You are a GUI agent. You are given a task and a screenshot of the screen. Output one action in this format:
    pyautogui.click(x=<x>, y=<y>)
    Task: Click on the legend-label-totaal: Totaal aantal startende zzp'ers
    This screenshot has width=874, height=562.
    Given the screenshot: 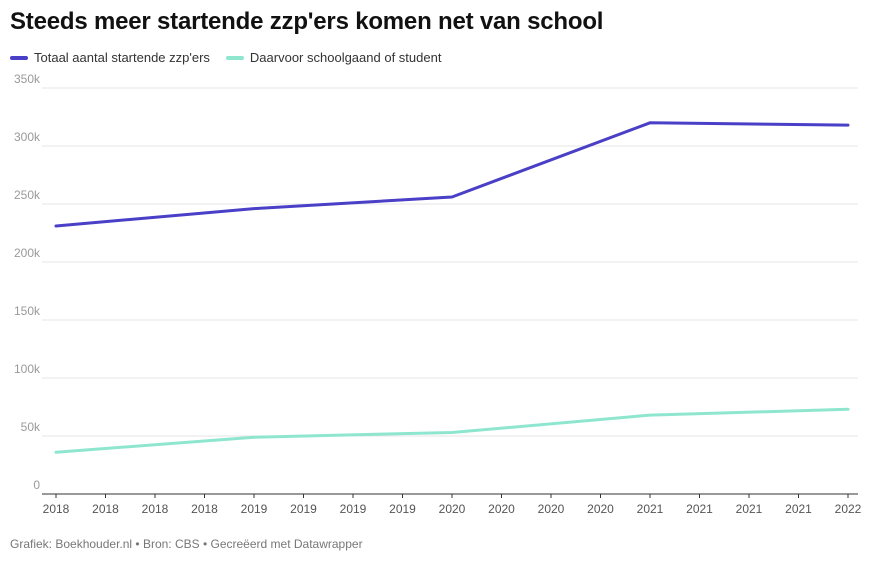 What is the action you would take?
    pyautogui.click(x=122, y=57)
    